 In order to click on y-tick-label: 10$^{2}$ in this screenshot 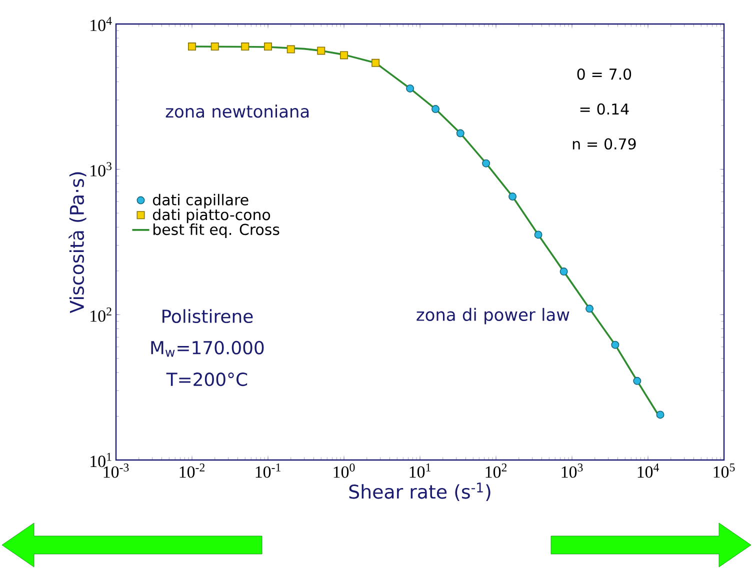, I will do `click(101, 315)`.